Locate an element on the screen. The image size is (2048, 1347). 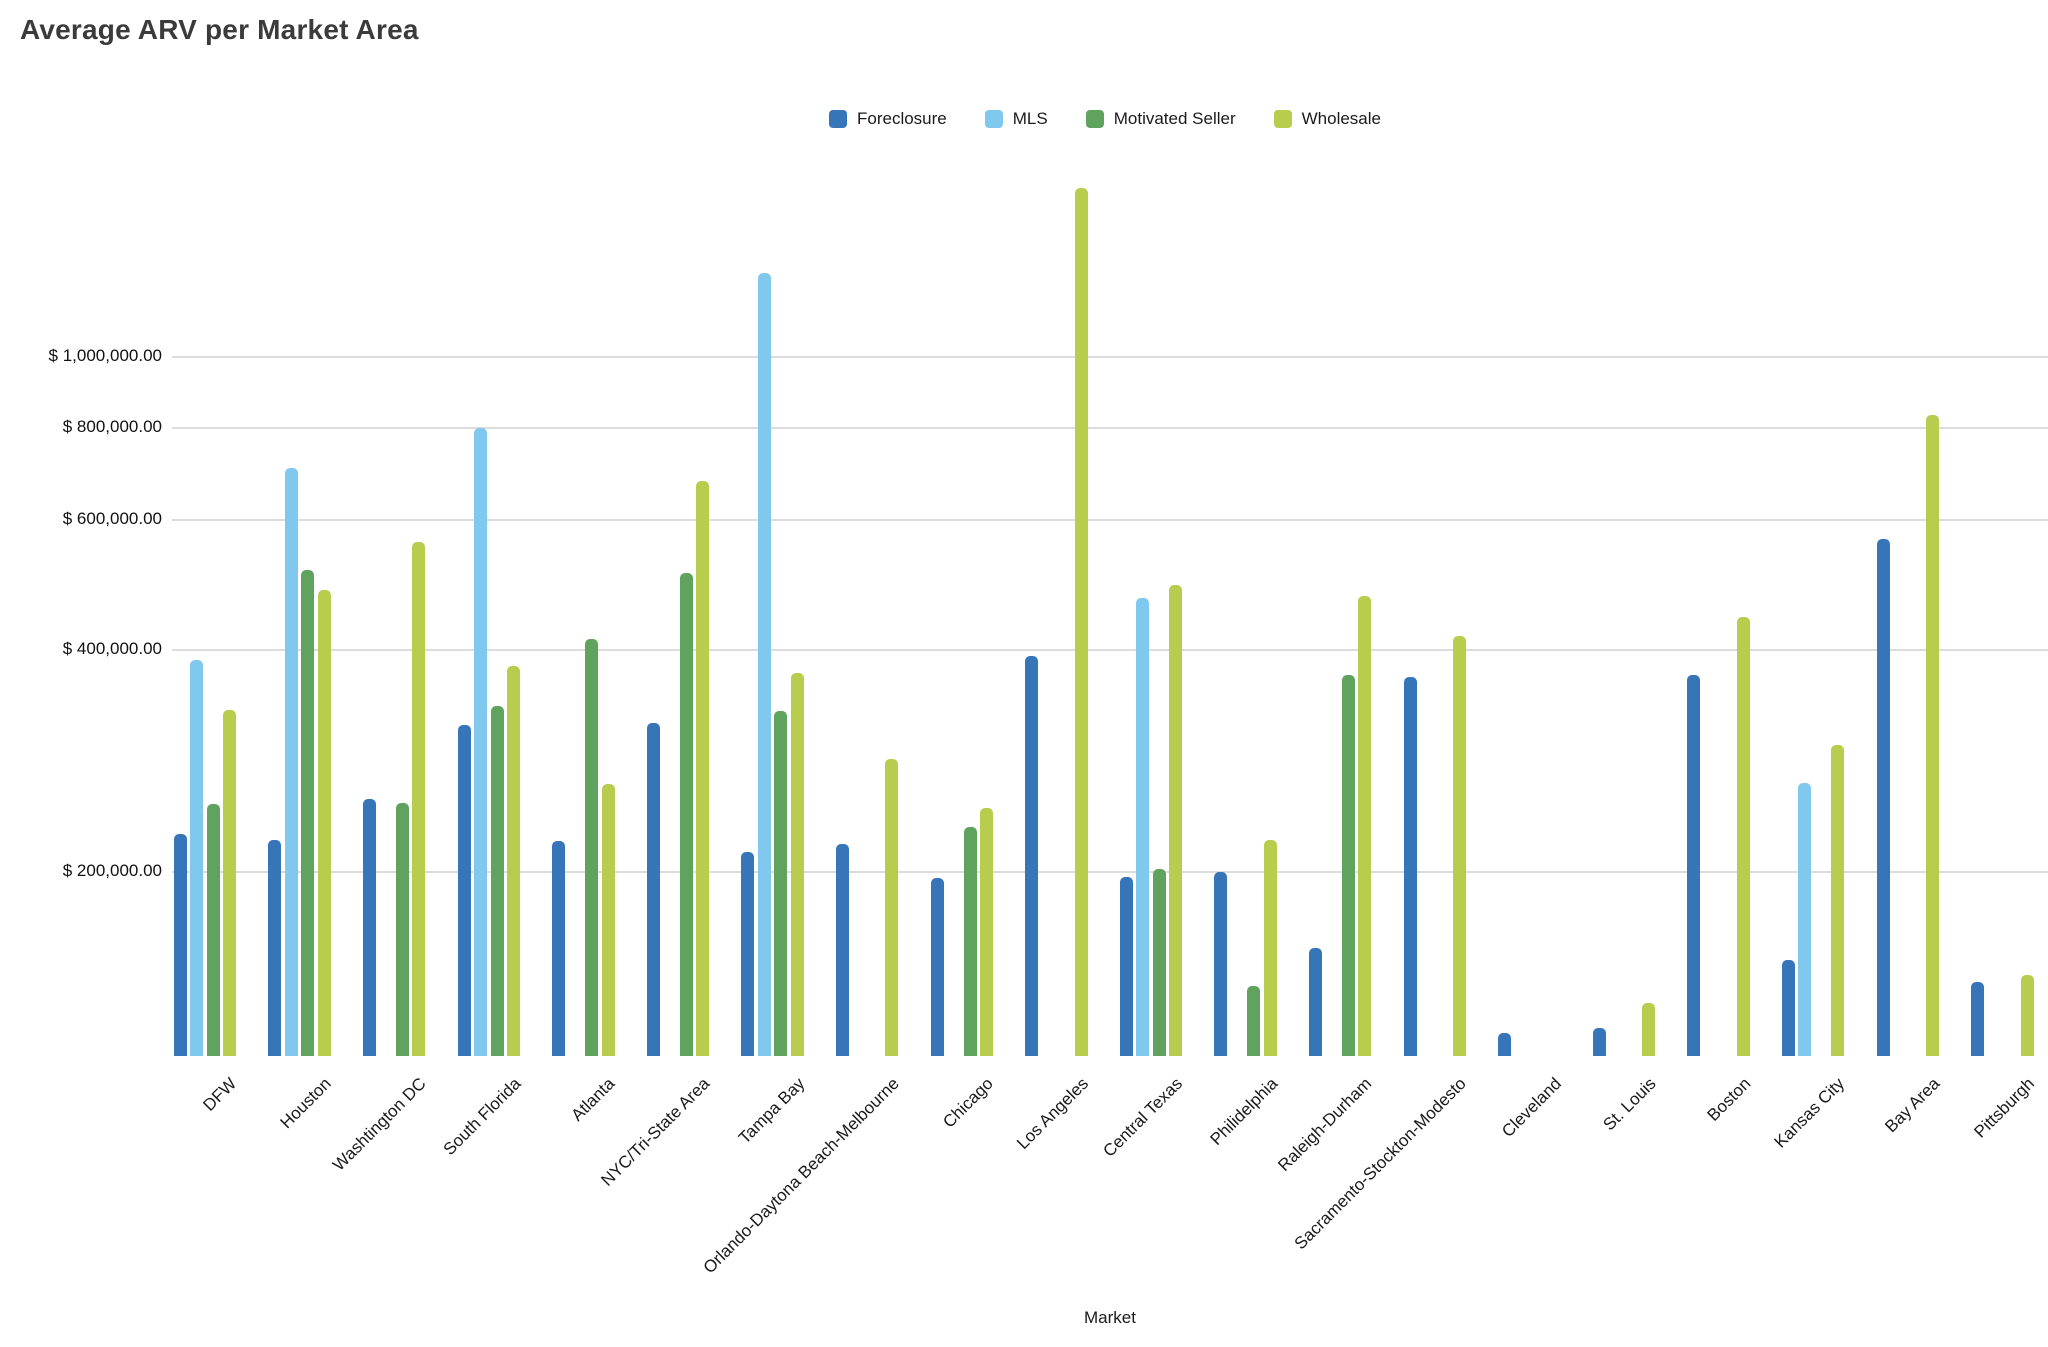
y-axis-tick-label: $ 200,000.00 is located at coordinates (112, 870).